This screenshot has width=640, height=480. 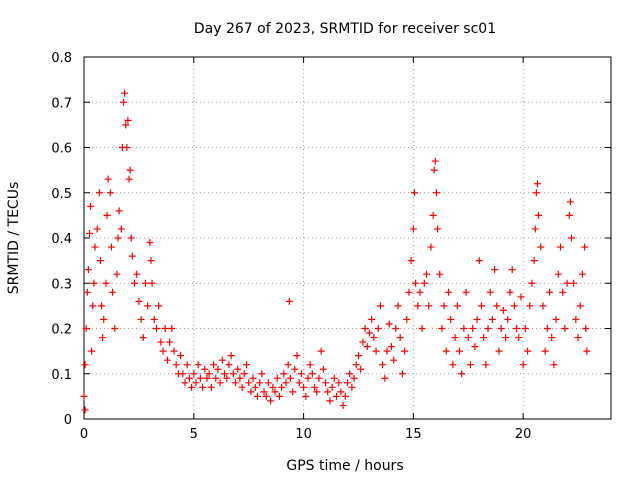 What do you see at coordinates (61, 149) in the screenshot?
I see `y-tick-label: 0.6` at bounding box center [61, 149].